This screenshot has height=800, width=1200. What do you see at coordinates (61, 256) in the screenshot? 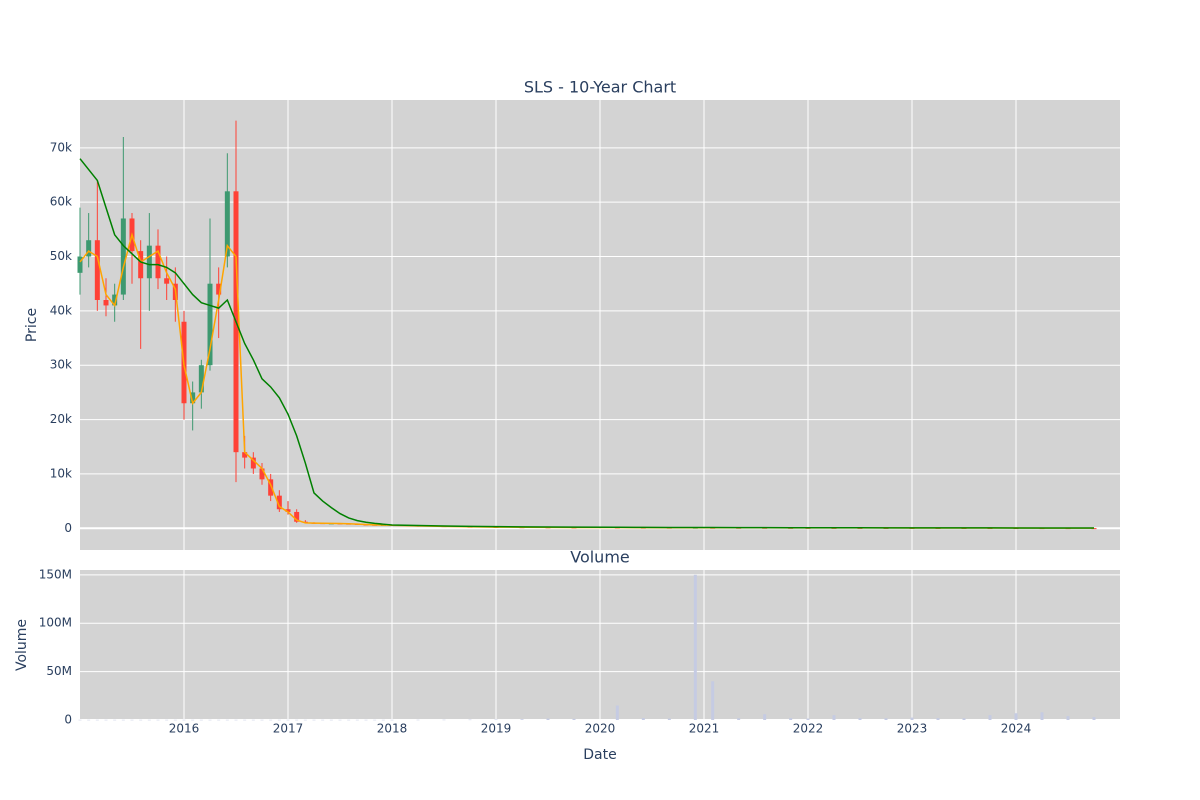
I see `y-tick-label: 50k` at bounding box center [61, 256].